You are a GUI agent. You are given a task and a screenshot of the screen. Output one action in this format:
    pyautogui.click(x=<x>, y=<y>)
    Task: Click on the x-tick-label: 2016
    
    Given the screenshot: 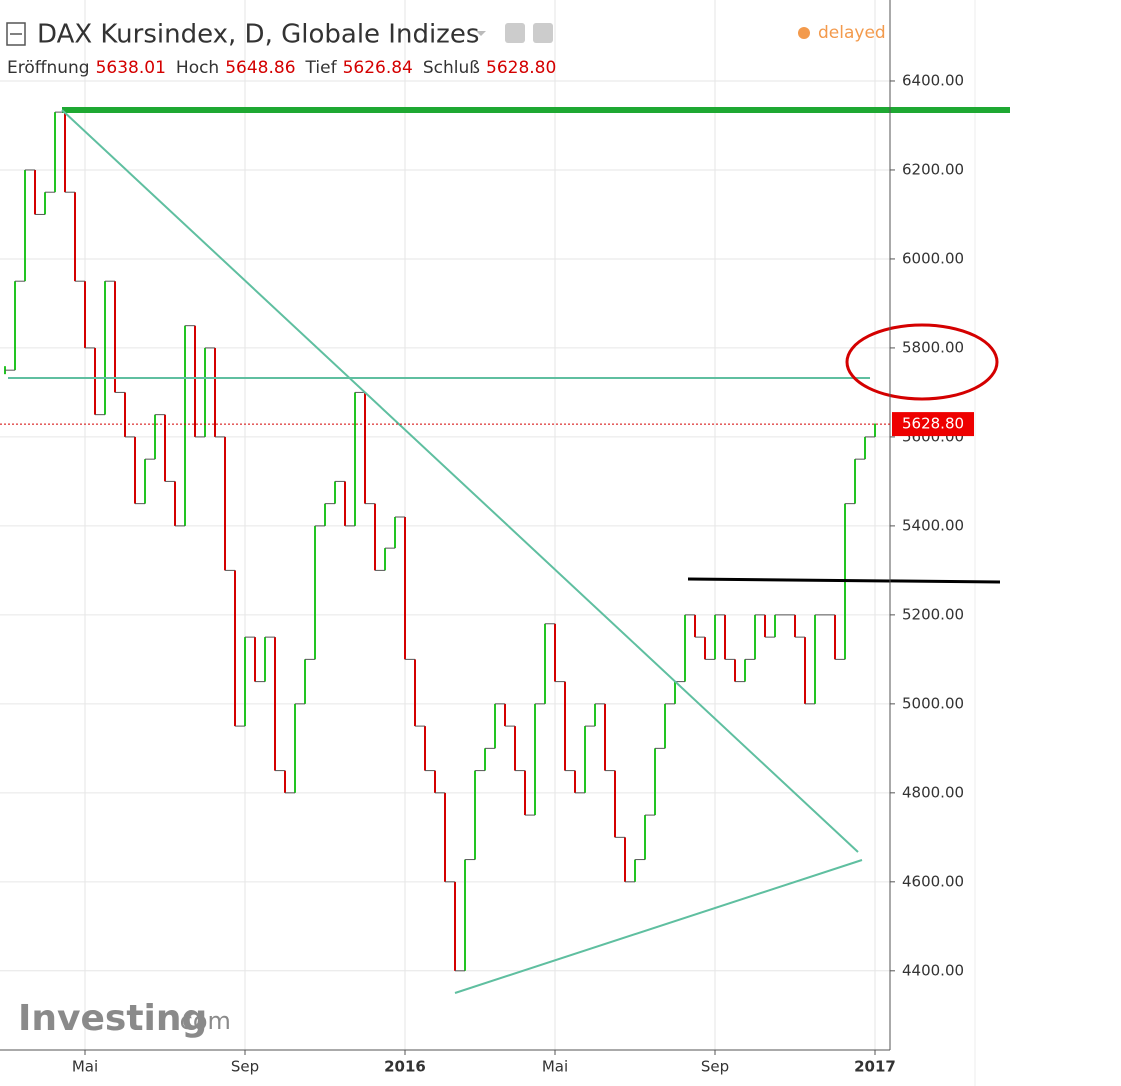 What is the action you would take?
    pyautogui.click(x=405, y=1067)
    